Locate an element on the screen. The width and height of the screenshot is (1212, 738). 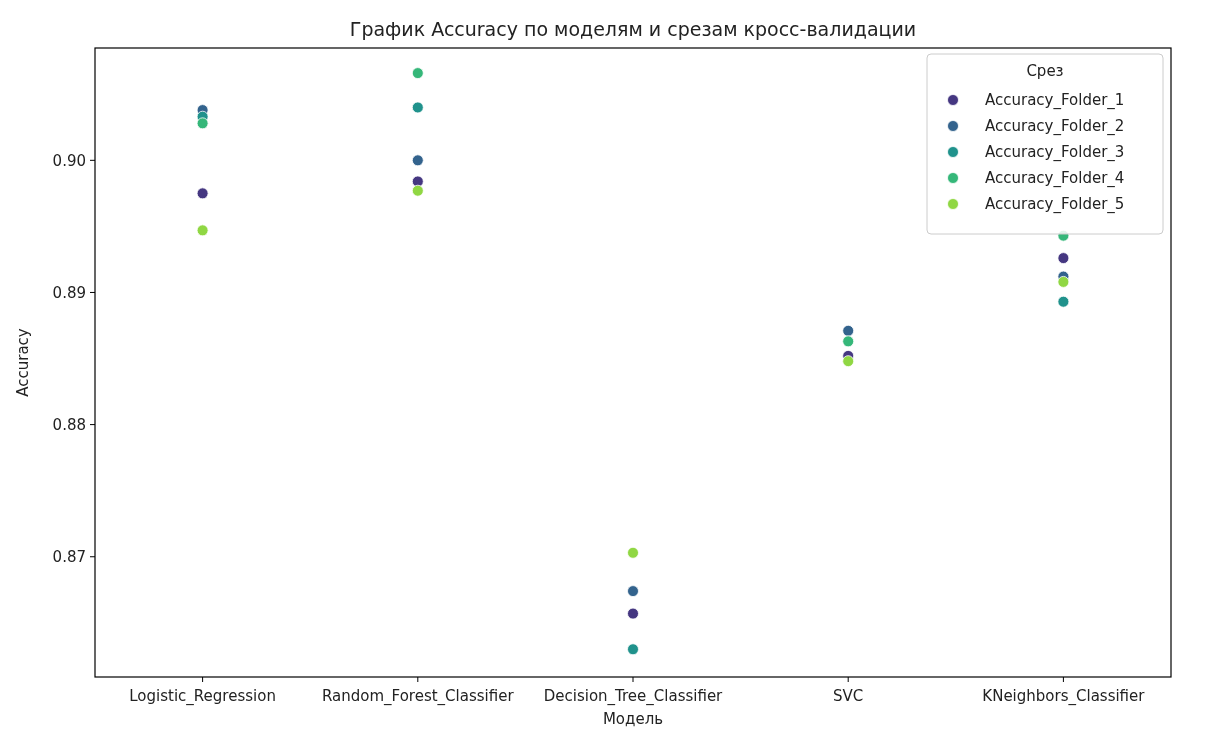
legend-label: Accuracy_Folder_5 is located at coordinates (1055, 205).